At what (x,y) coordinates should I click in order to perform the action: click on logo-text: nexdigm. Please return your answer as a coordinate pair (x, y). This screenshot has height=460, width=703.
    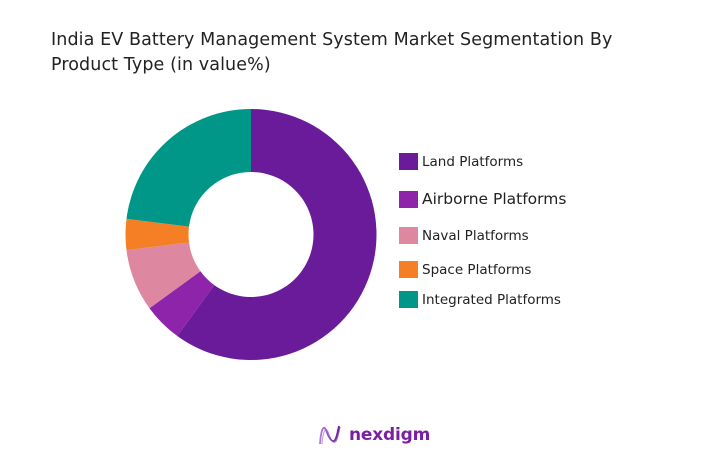
    Looking at the image, I should click on (390, 435).